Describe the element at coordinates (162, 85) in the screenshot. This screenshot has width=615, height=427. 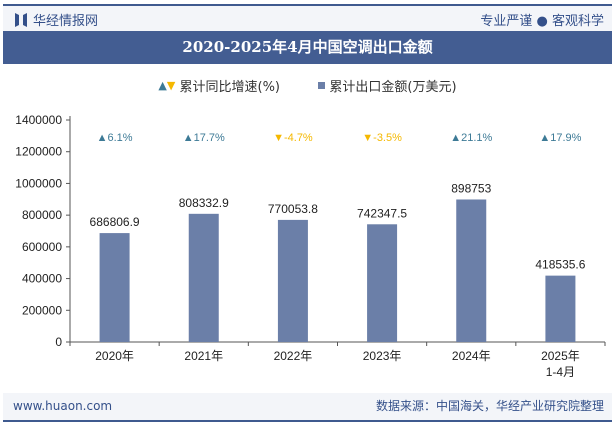
I see `legend-up-icon: ▲` at that location.